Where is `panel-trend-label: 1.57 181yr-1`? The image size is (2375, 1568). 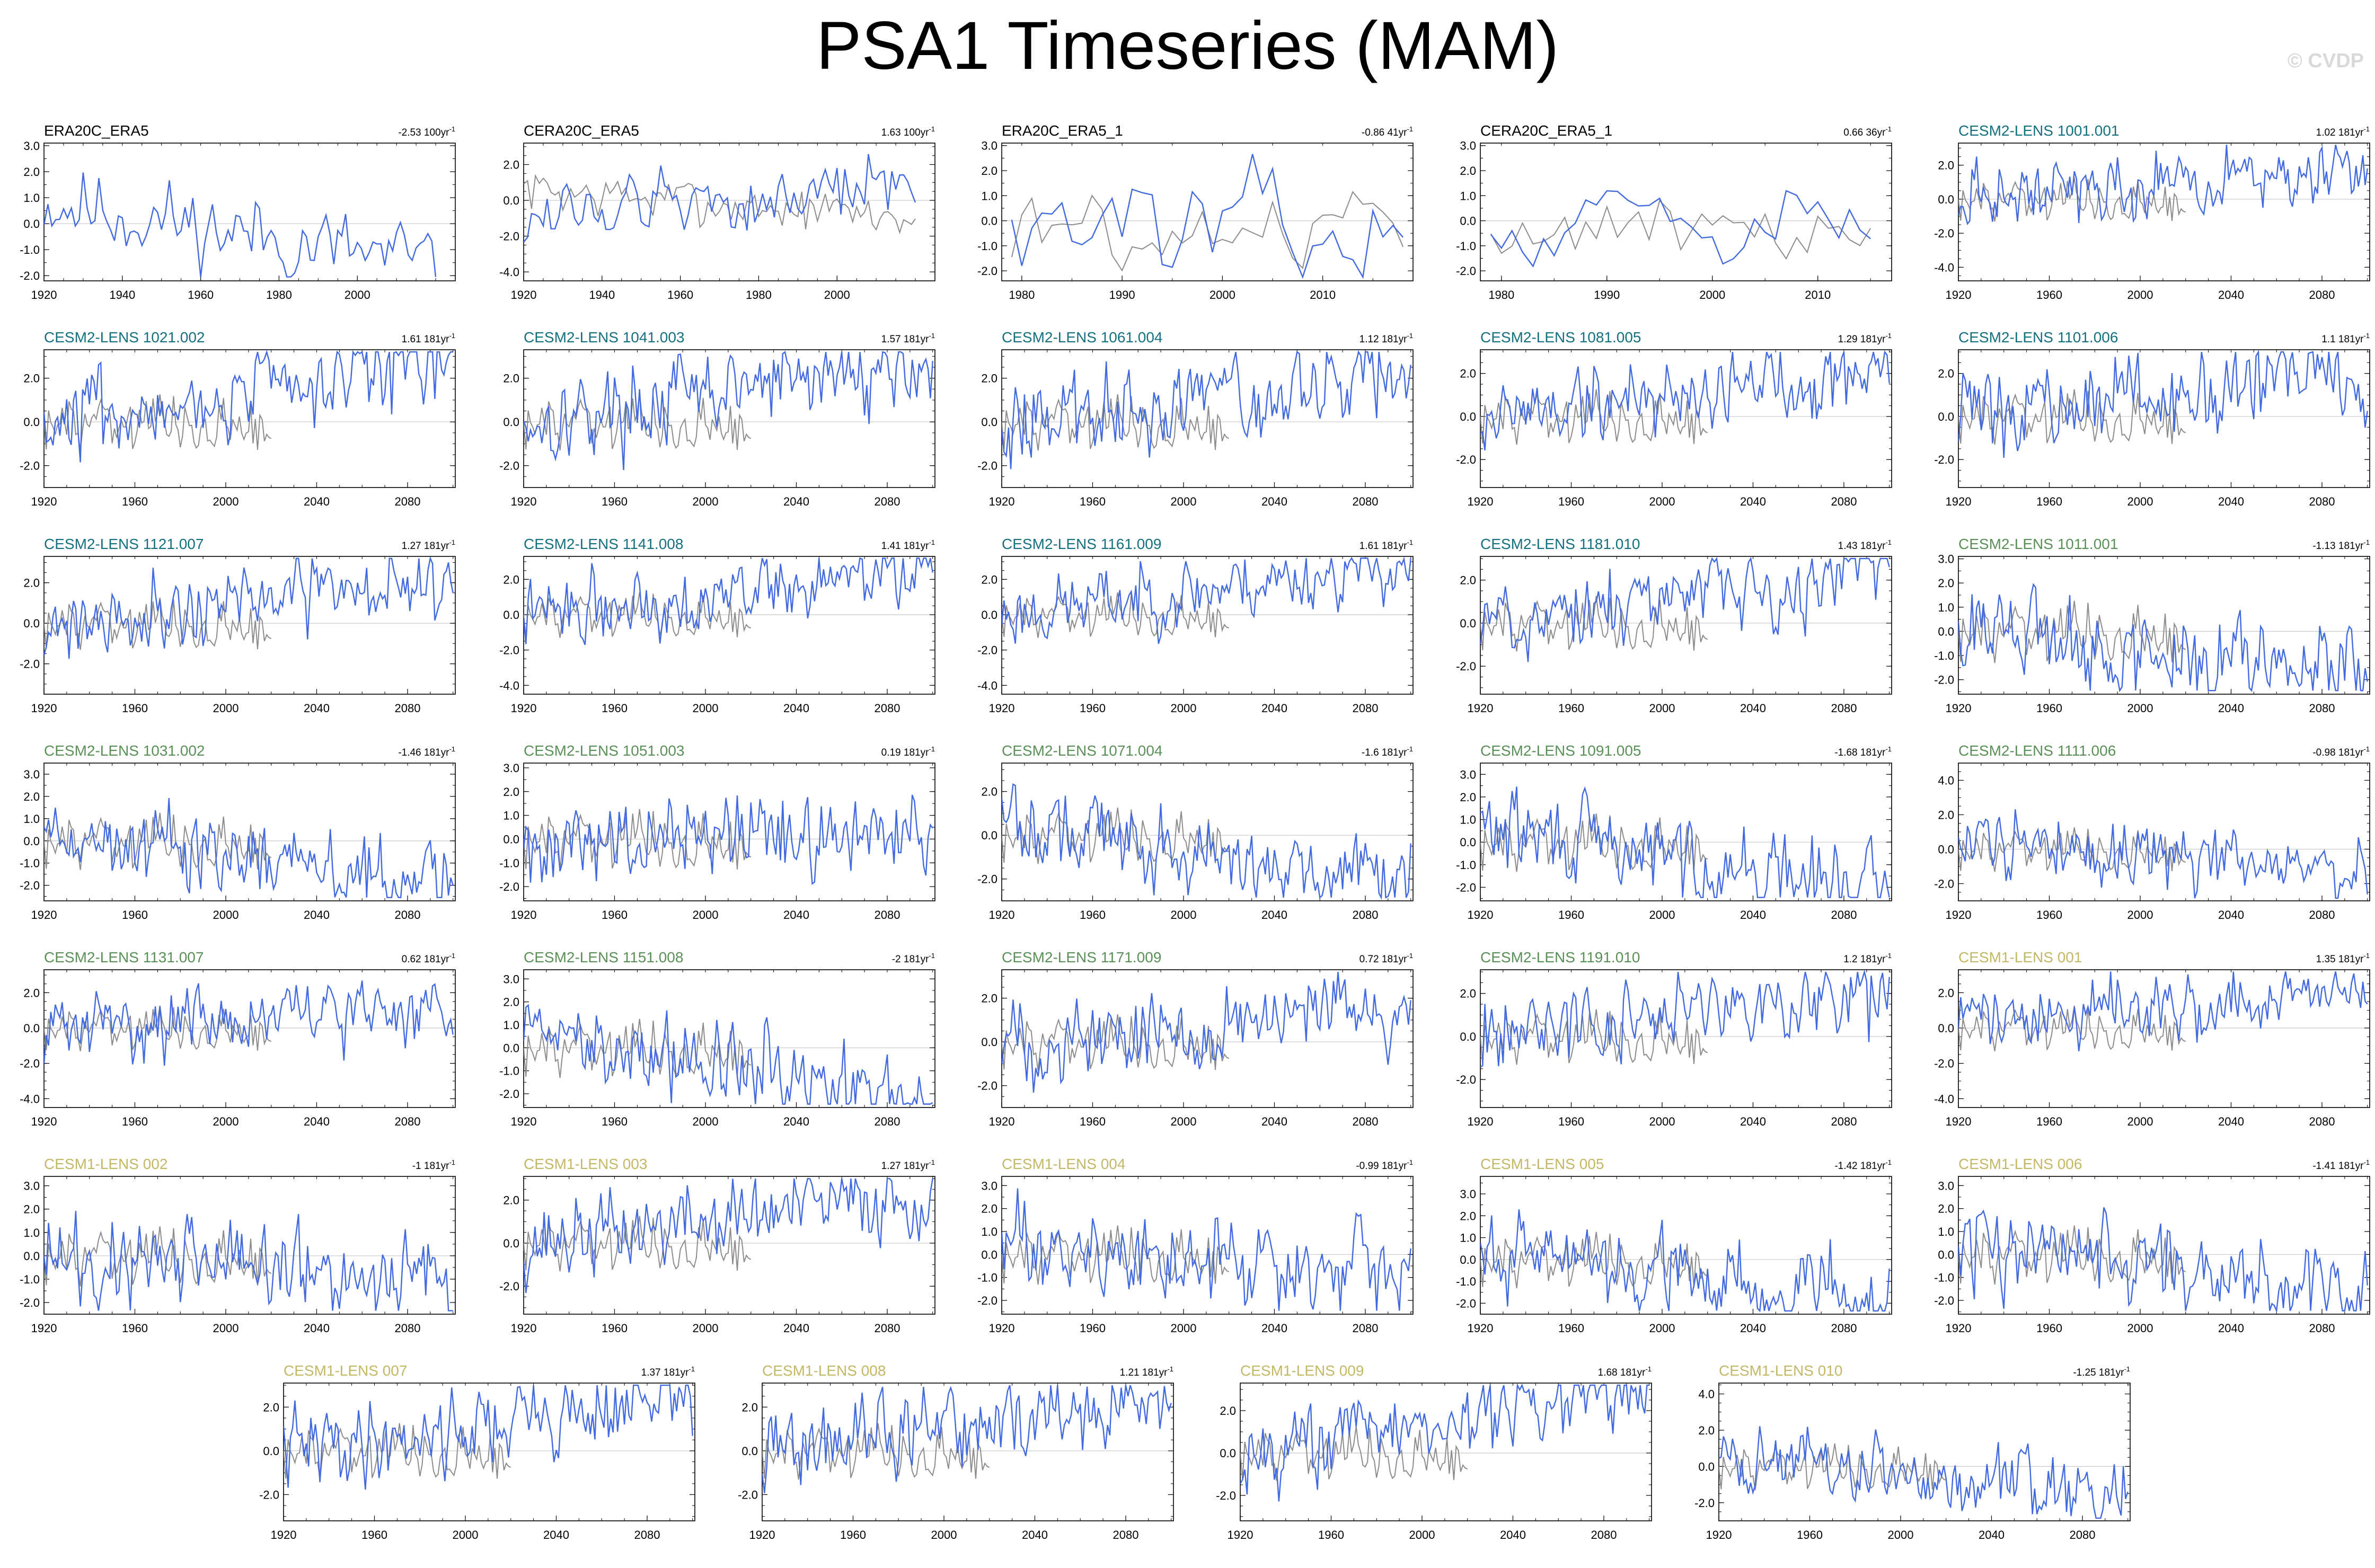 panel-trend-label: 1.57 181yr-1 is located at coordinates (908, 338).